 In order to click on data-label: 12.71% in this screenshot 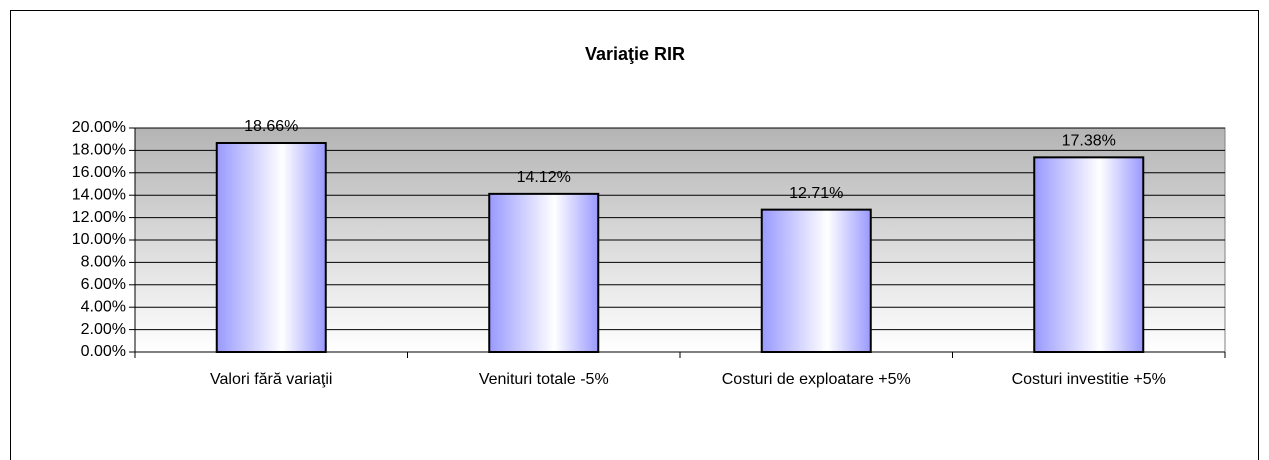, I will do `click(816, 193)`.